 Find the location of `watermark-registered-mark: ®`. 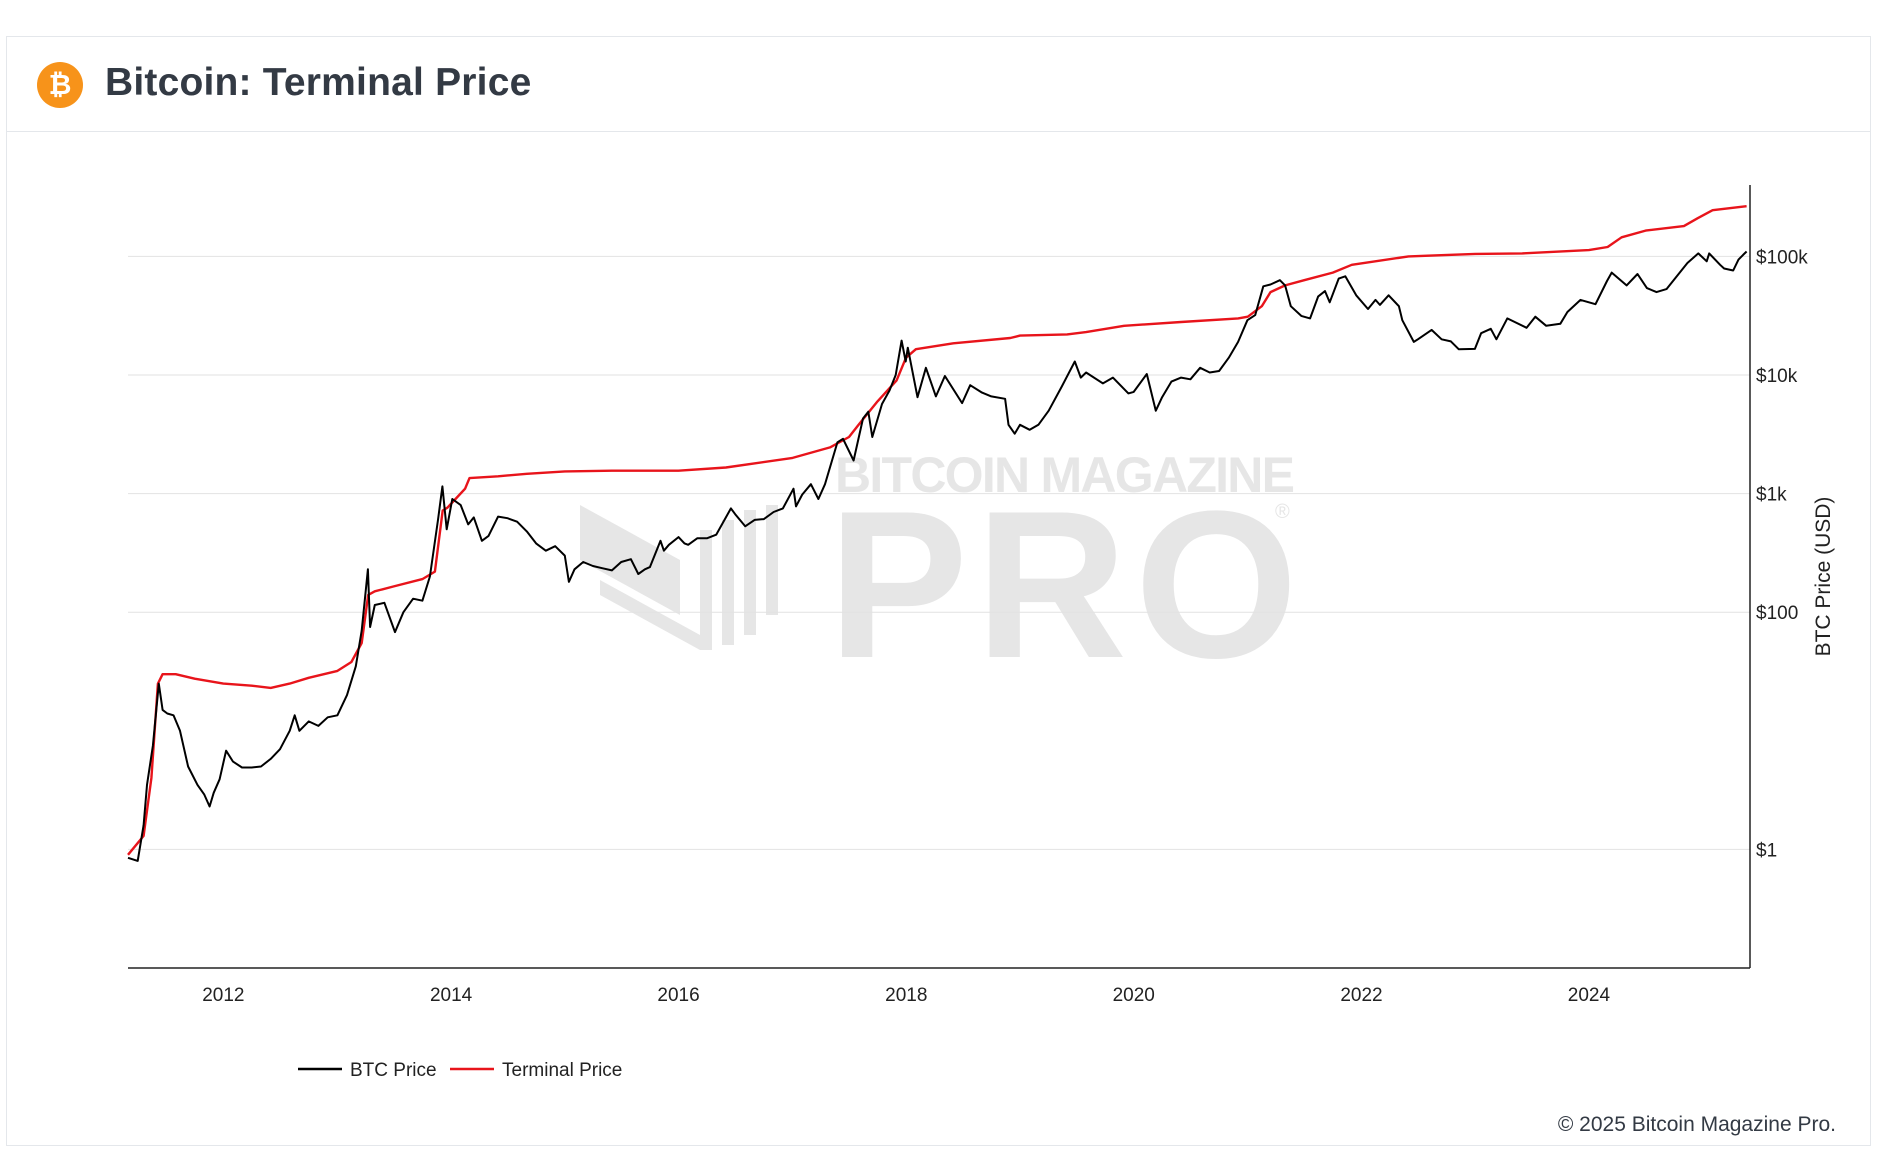

watermark-registered-mark: ® is located at coordinates (1282, 512).